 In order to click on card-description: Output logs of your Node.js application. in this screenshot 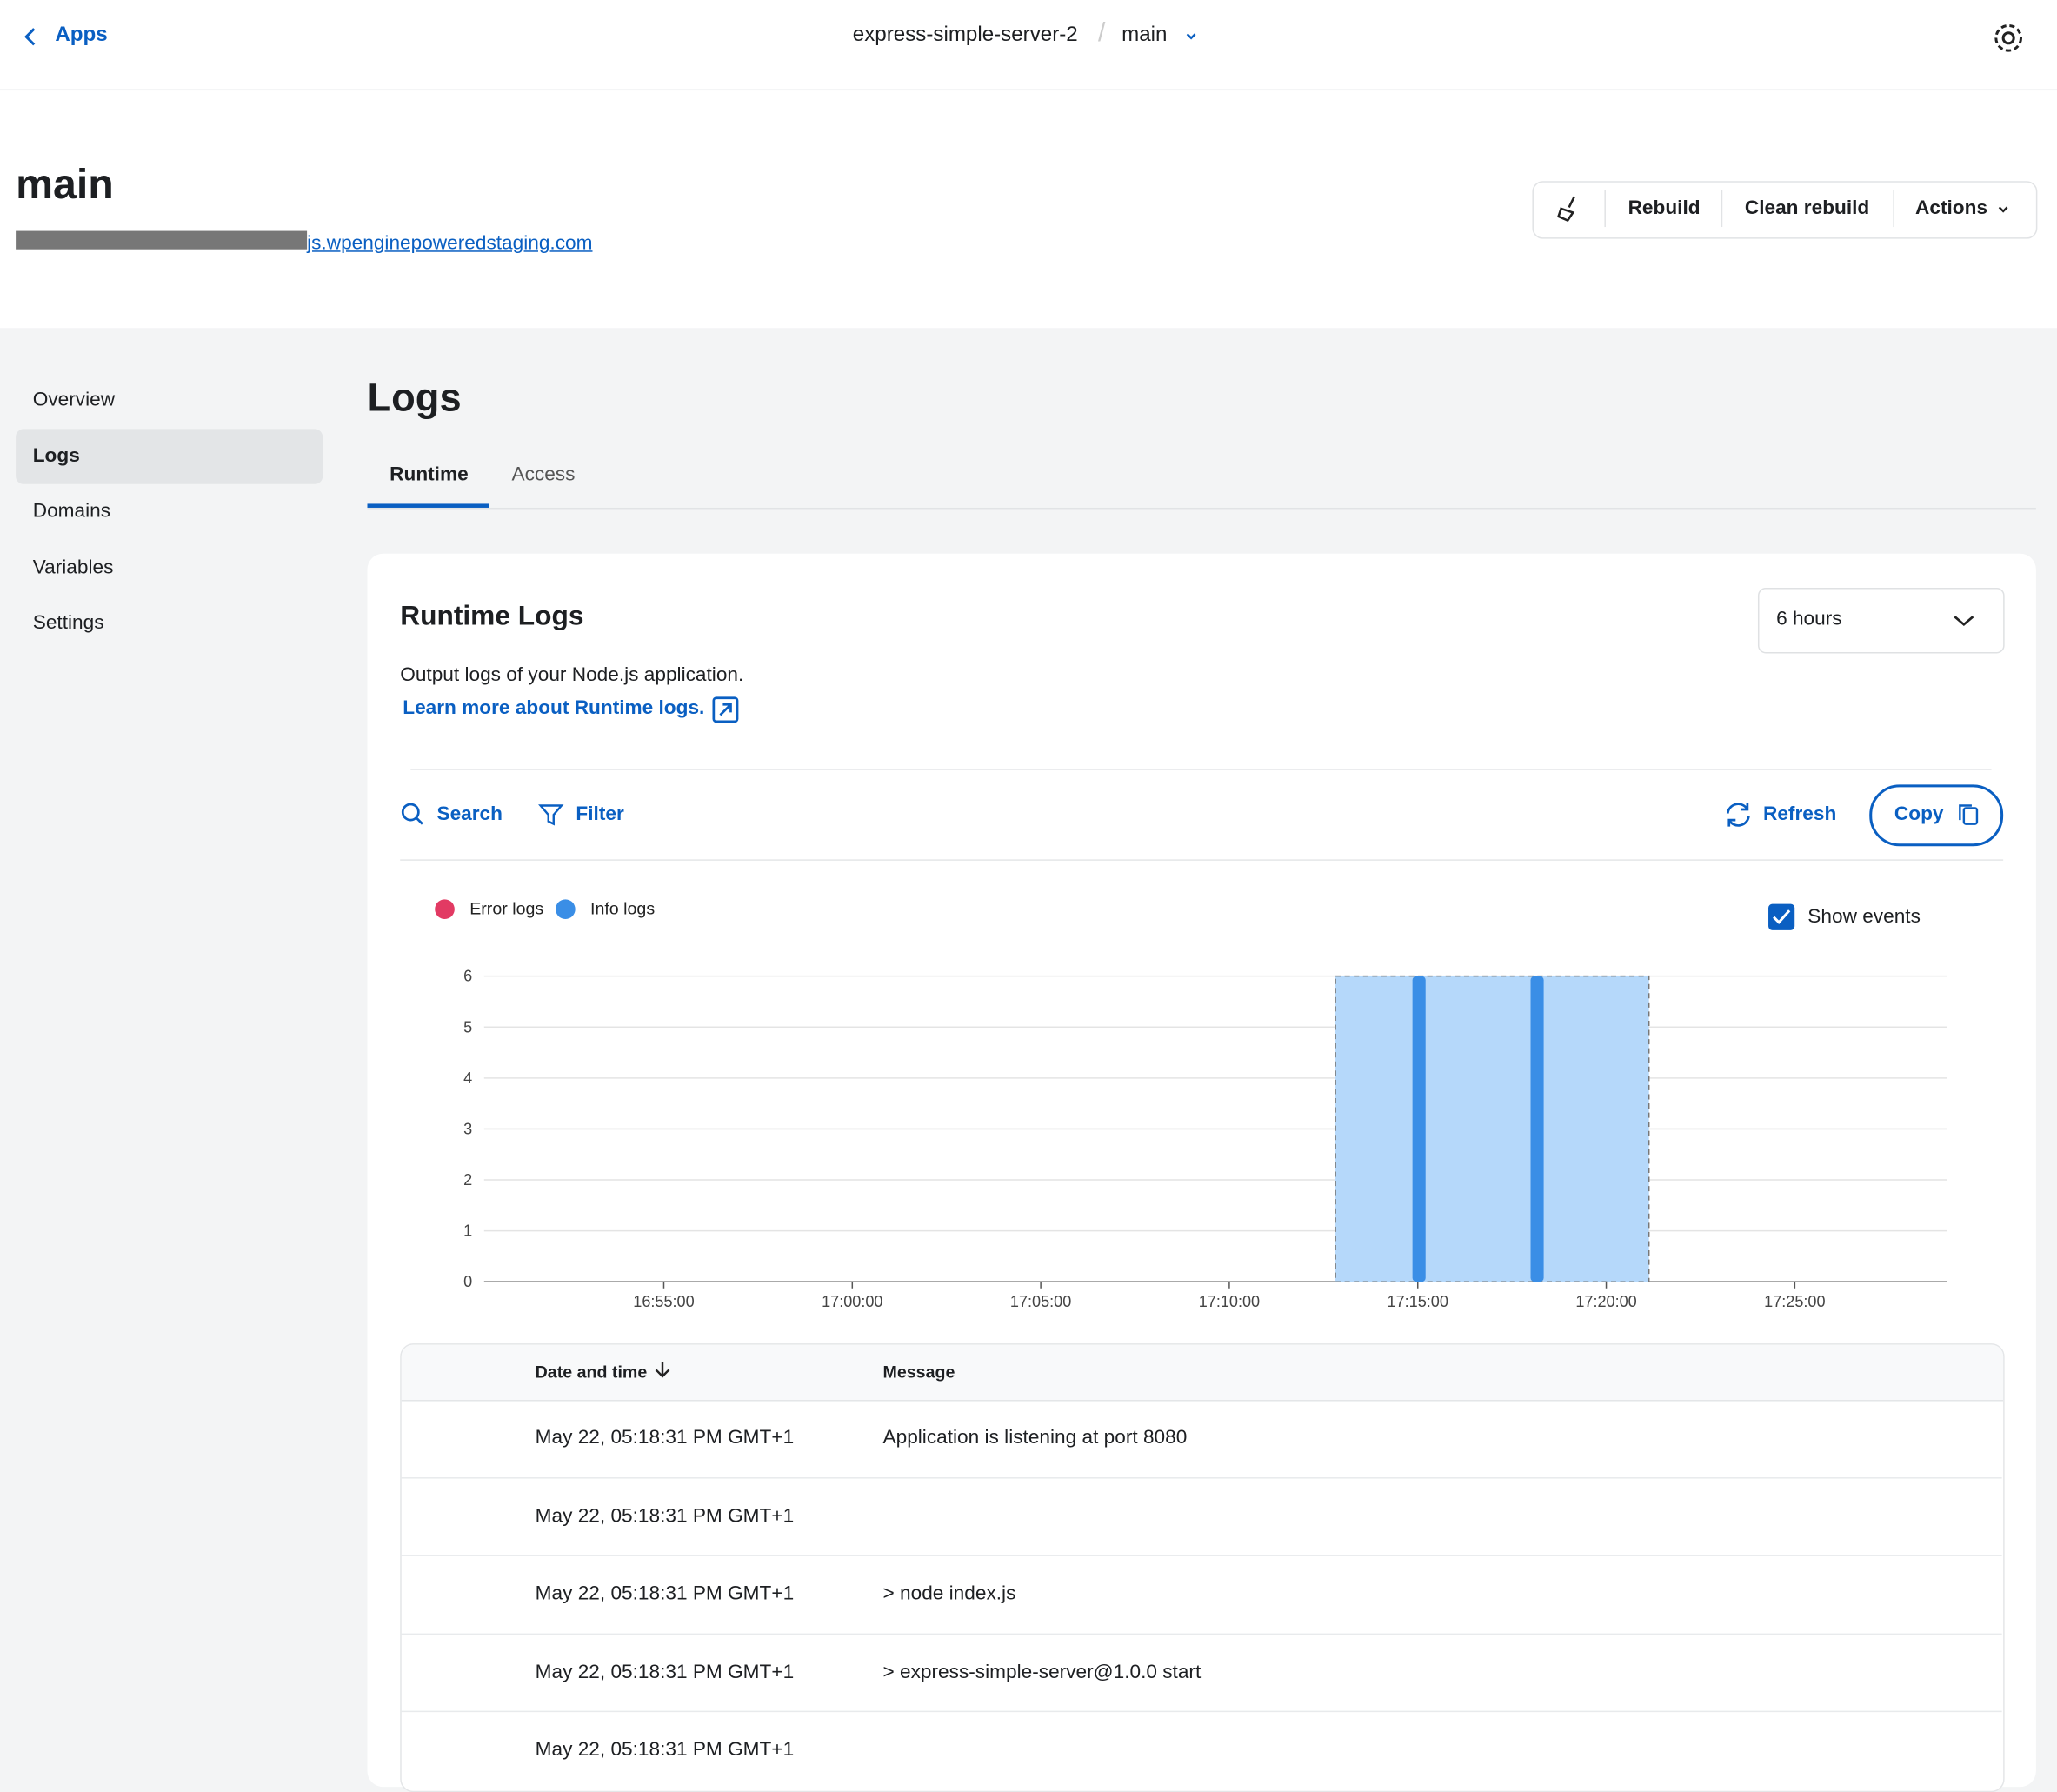, I will do `click(572, 675)`.